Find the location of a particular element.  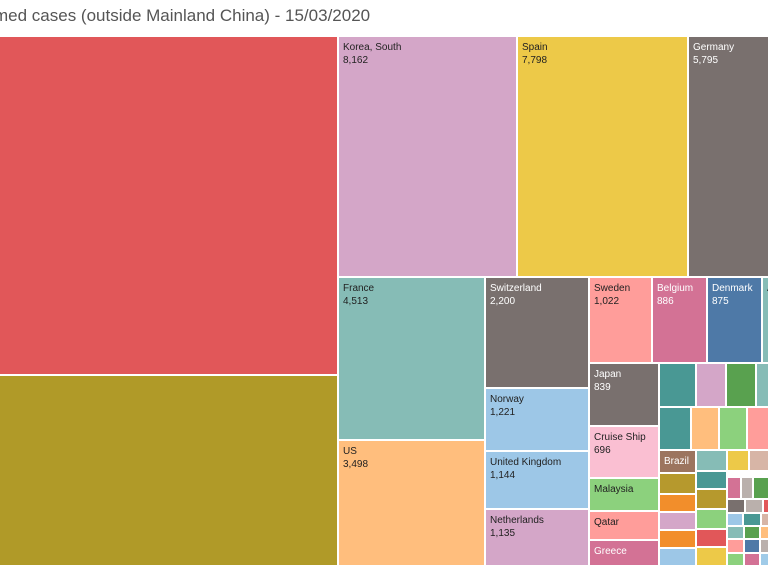

tile-label: Spain is located at coordinates (535, 47).